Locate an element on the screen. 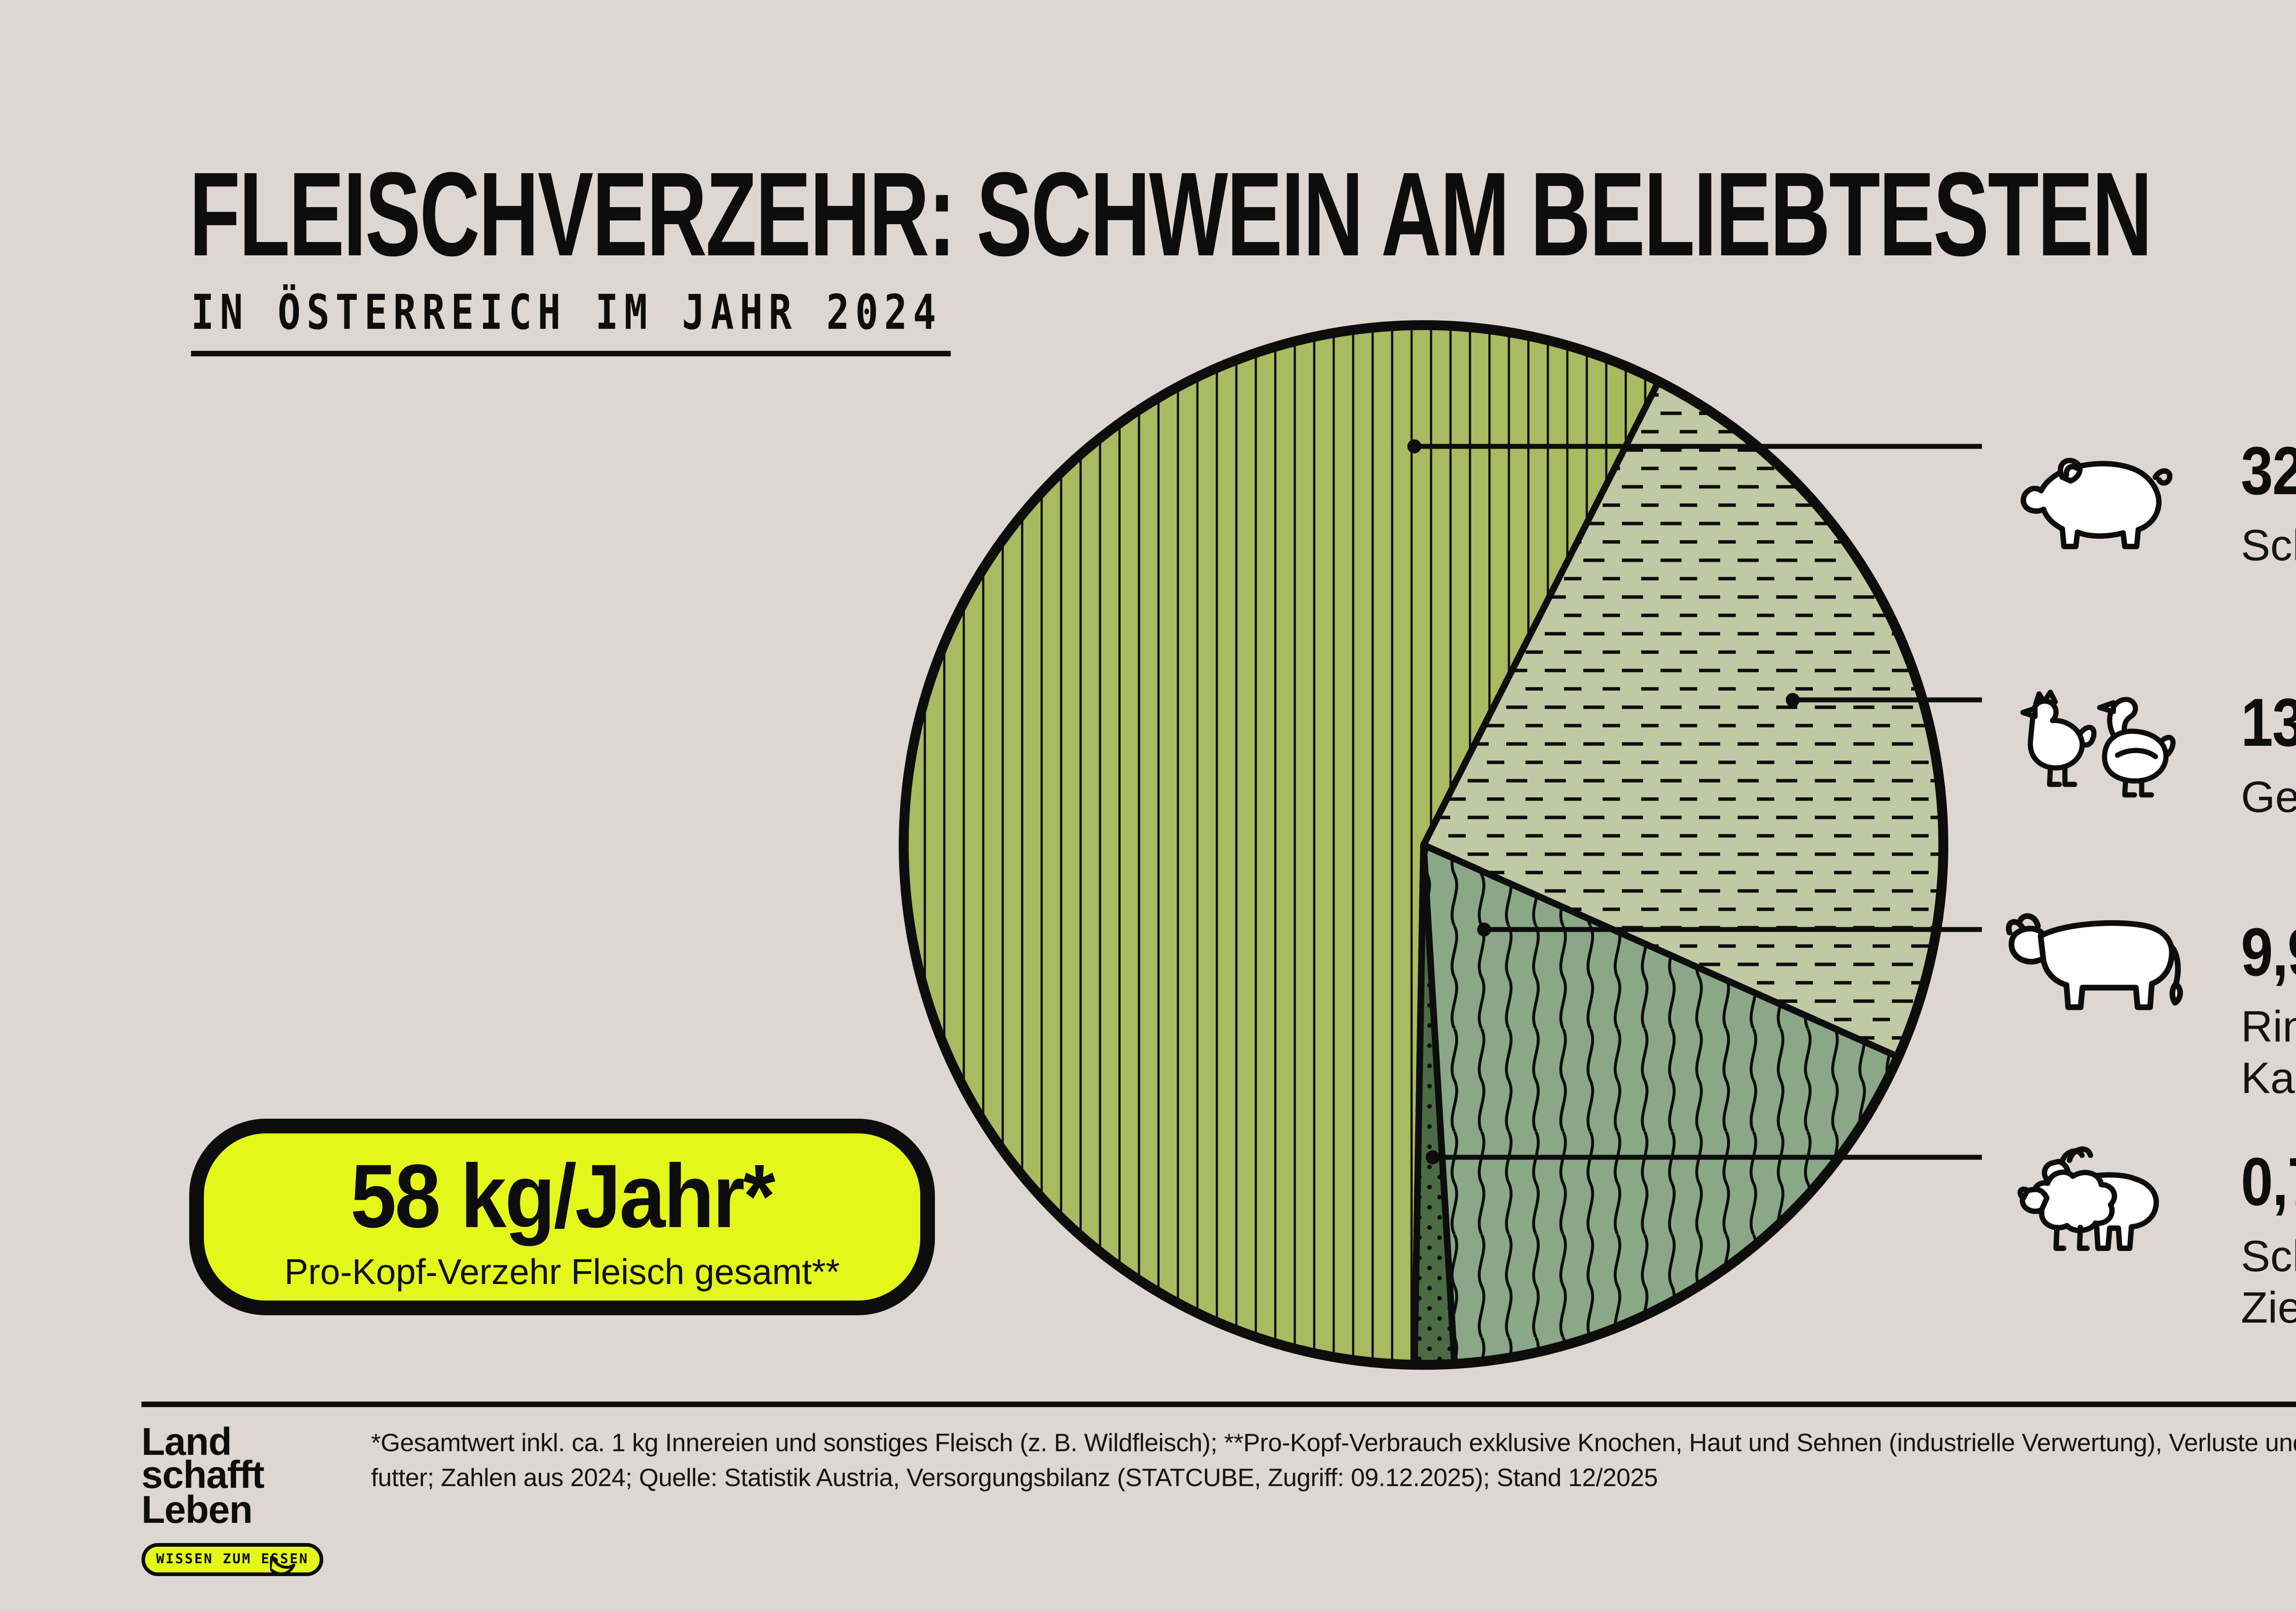 This screenshot has height=1611, width=2296. legend-value: 0,7 kg is located at coordinates (2268, 1182).